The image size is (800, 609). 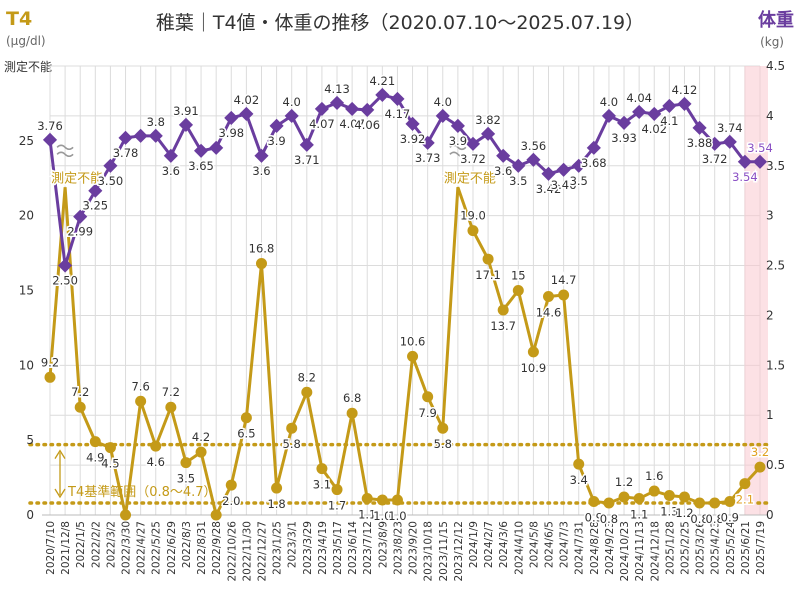 I want to click on weight-data-label: 3.8, so click(x=156, y=122).